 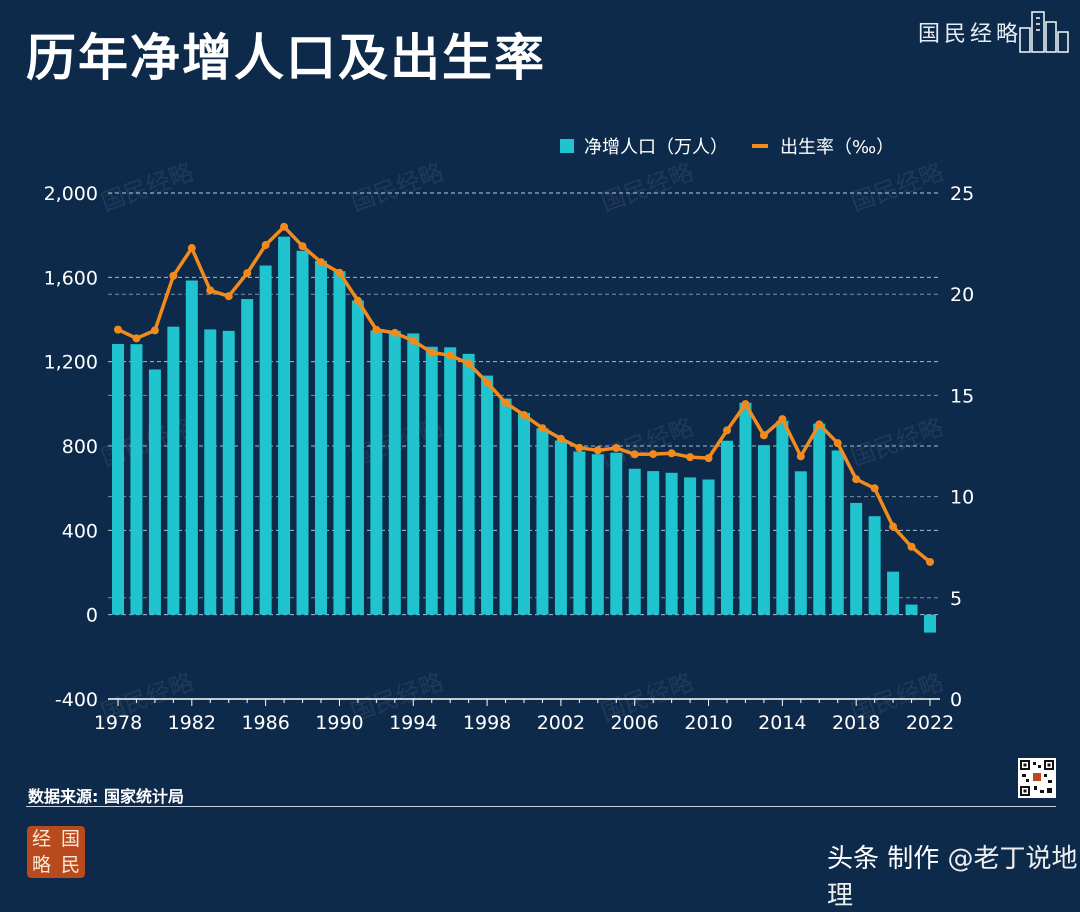 I want to click on x-tick-label: 2002, so click(x=561, y=723).